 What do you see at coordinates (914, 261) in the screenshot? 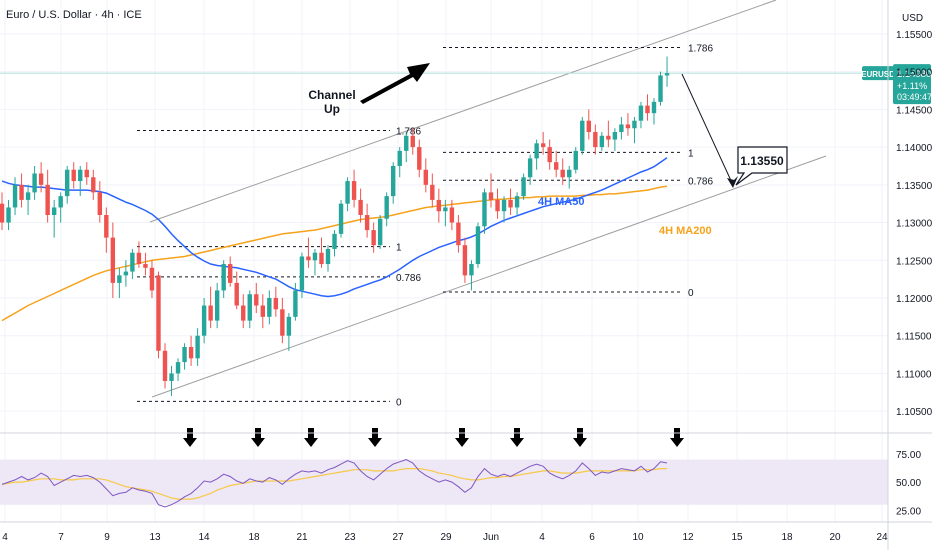
I see `price-tick-label: 1.12500` at bounding box center [914, 261].